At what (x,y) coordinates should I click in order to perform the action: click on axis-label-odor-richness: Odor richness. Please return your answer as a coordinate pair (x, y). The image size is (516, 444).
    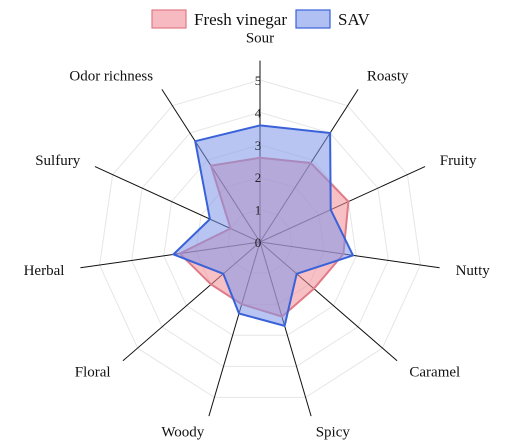
    Looking at the image, I should click on (111, 77).